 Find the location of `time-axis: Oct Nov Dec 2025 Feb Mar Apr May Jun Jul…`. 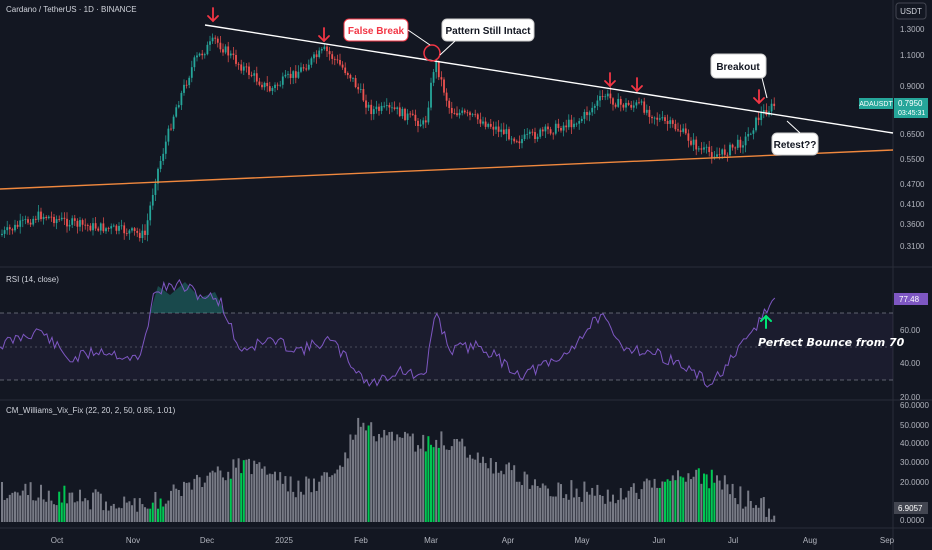

time-axis: Oct Nov Dec 2025 Feb Mar Apr May Jun Jul… is located at coordinates (473, 540).